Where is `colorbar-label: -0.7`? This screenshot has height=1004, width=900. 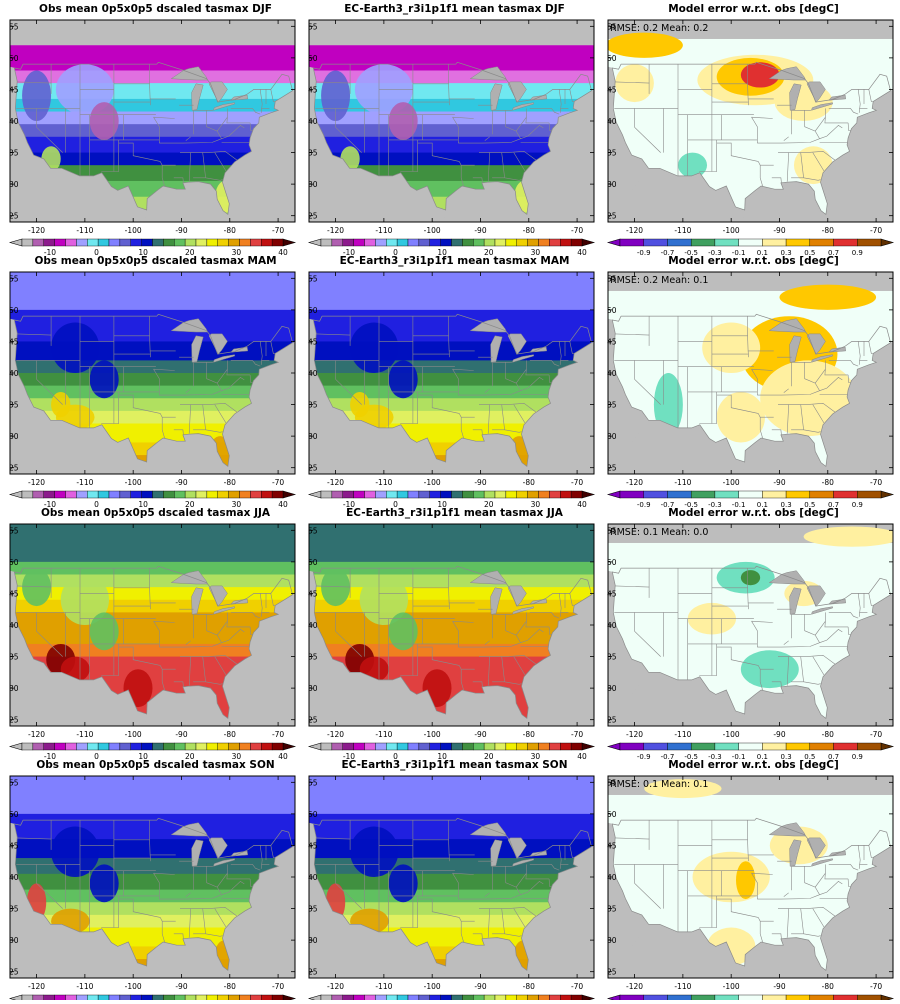 colorbar-label: -0.7 is located at coordinates (668, 757).